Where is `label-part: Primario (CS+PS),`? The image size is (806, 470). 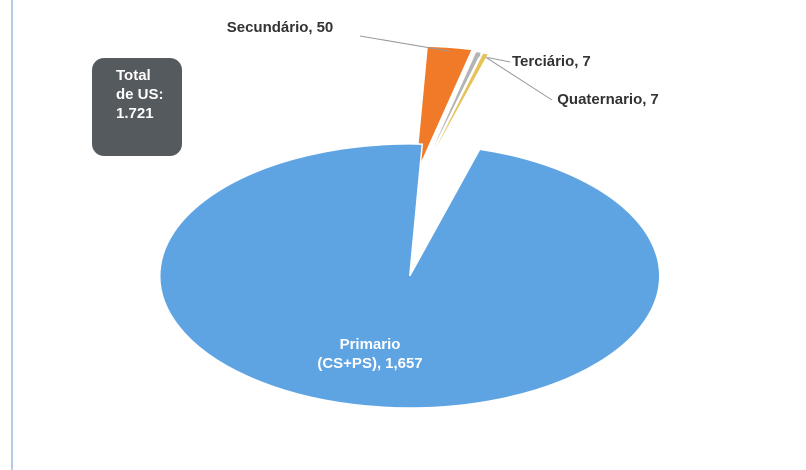
label-part: Primario (CS+PS), is located at coordinates (359, 354).